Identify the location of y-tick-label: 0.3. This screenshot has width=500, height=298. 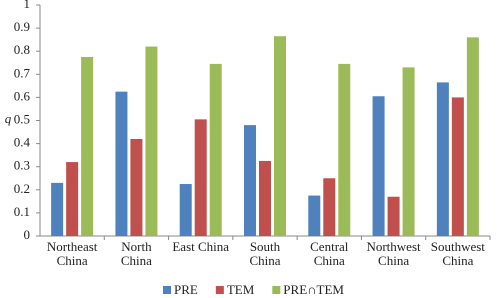
(22, 165).